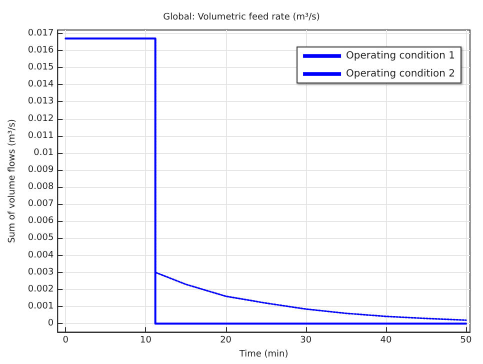 The width and height of the screenshot is (483, 364). What do you see at coordinates (41, 255) in the screenshot?
I see `y-tick-label: 0.004` at bounding box center [41, 255].